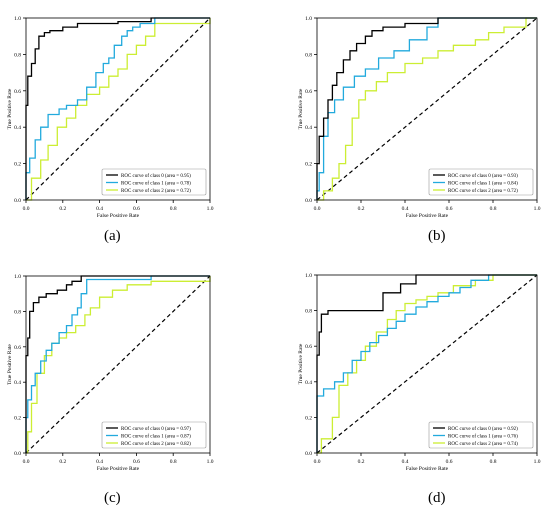 The height and width of the screenshot is (513, 550). What do you see at coordinates (156, 444) in the screenshot?
I see `legend-label-class-2: ROC curve of class 2 (area = 0.82)` at bounding box center [156, 444].